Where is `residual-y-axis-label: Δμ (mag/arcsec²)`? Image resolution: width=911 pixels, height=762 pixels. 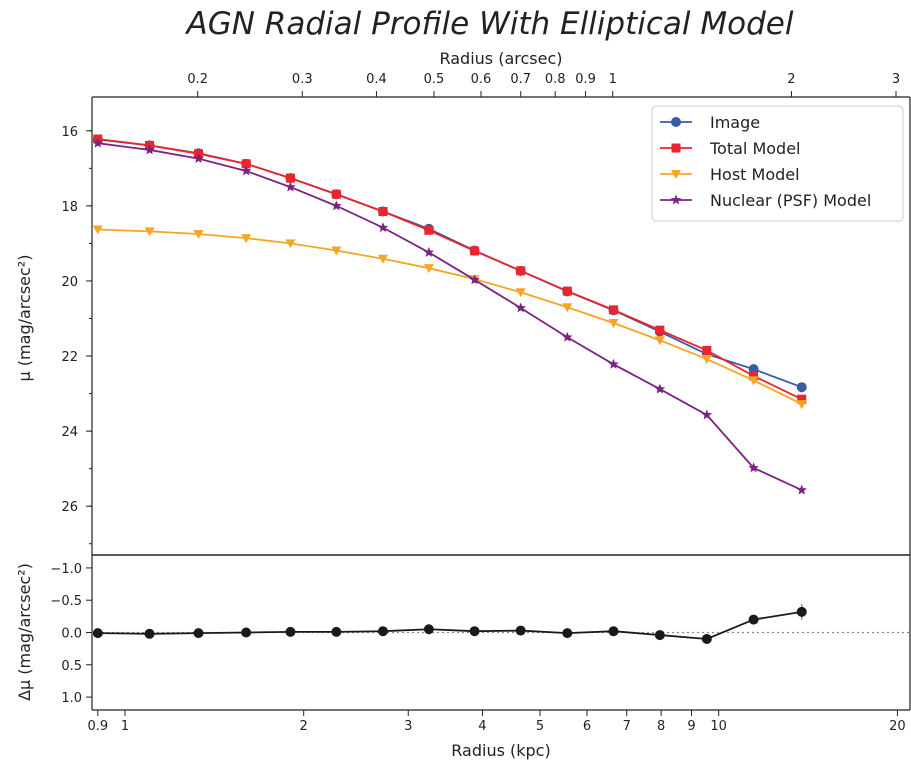 residual-y-axis-label: Δμ (mag/arcsec²) is located at coordinates (24, 632).